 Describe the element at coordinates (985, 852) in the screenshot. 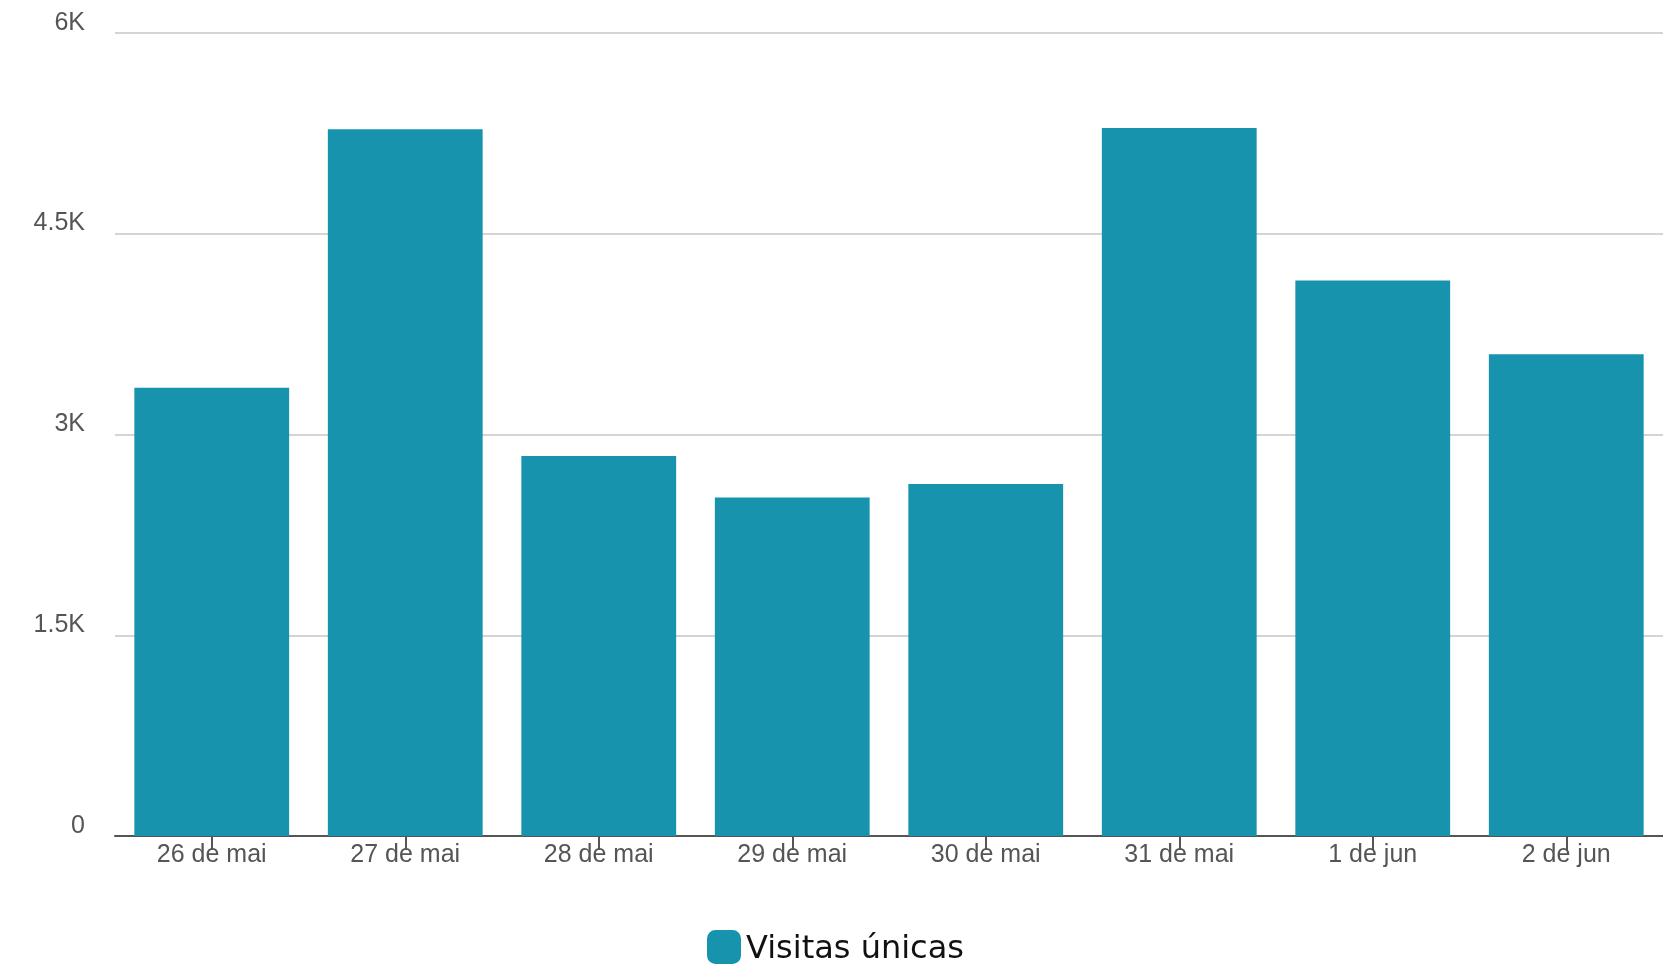

I see `x-tick-label: 30 de mai` at that location.